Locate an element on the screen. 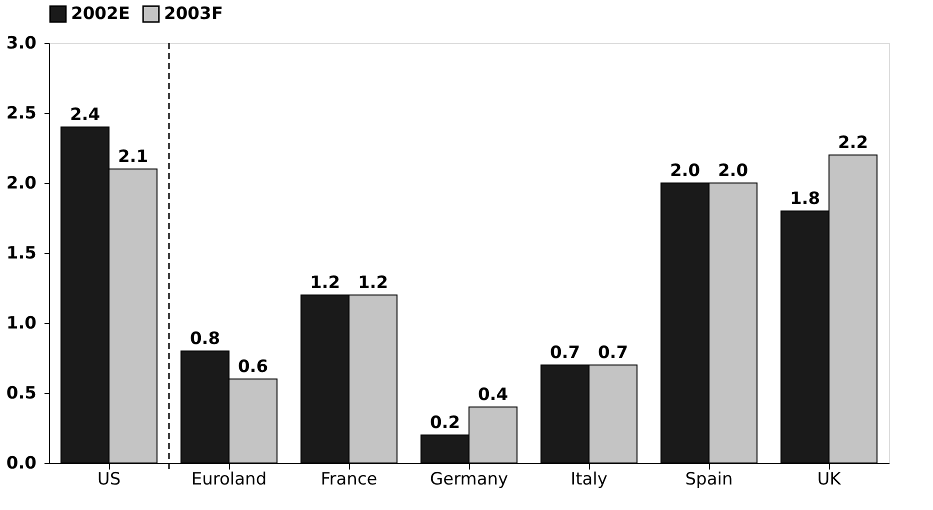 This screenshot has height=510, width=933. data-label: 0.2 is located at coordinates (445, 423).